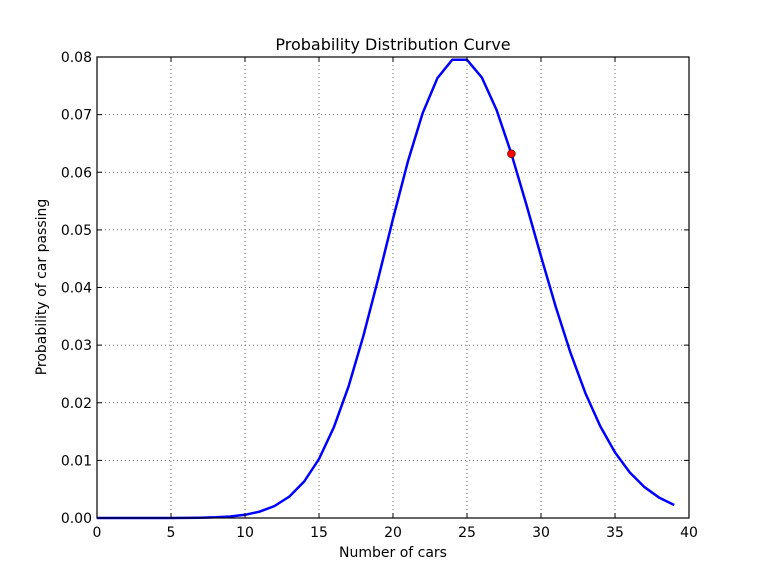 The image size is (768, 576). Describe the element at coordinates (42, 287) in the screenshot. I see `y-axis-label: Probability of car passing` at that location.